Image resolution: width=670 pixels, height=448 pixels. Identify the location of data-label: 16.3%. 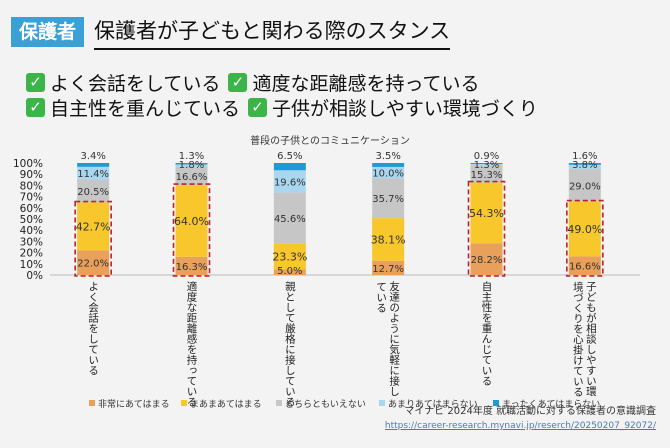
(192, 267).